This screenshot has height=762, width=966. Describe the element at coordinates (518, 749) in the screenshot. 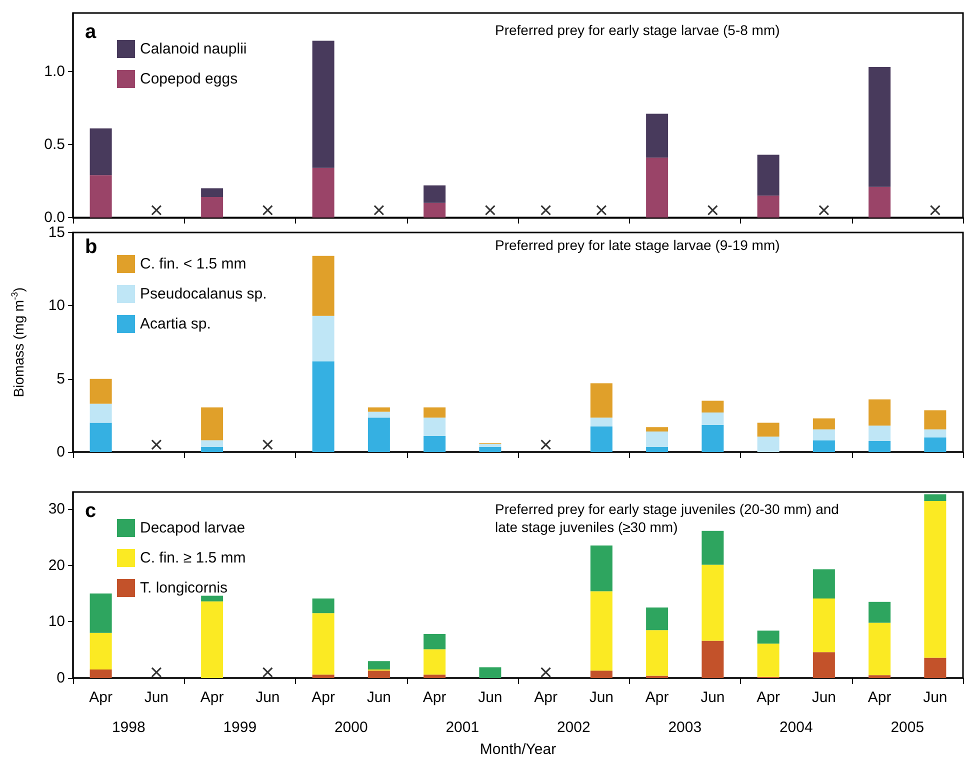

I see `x-axis-title: Month/Year` at that location.